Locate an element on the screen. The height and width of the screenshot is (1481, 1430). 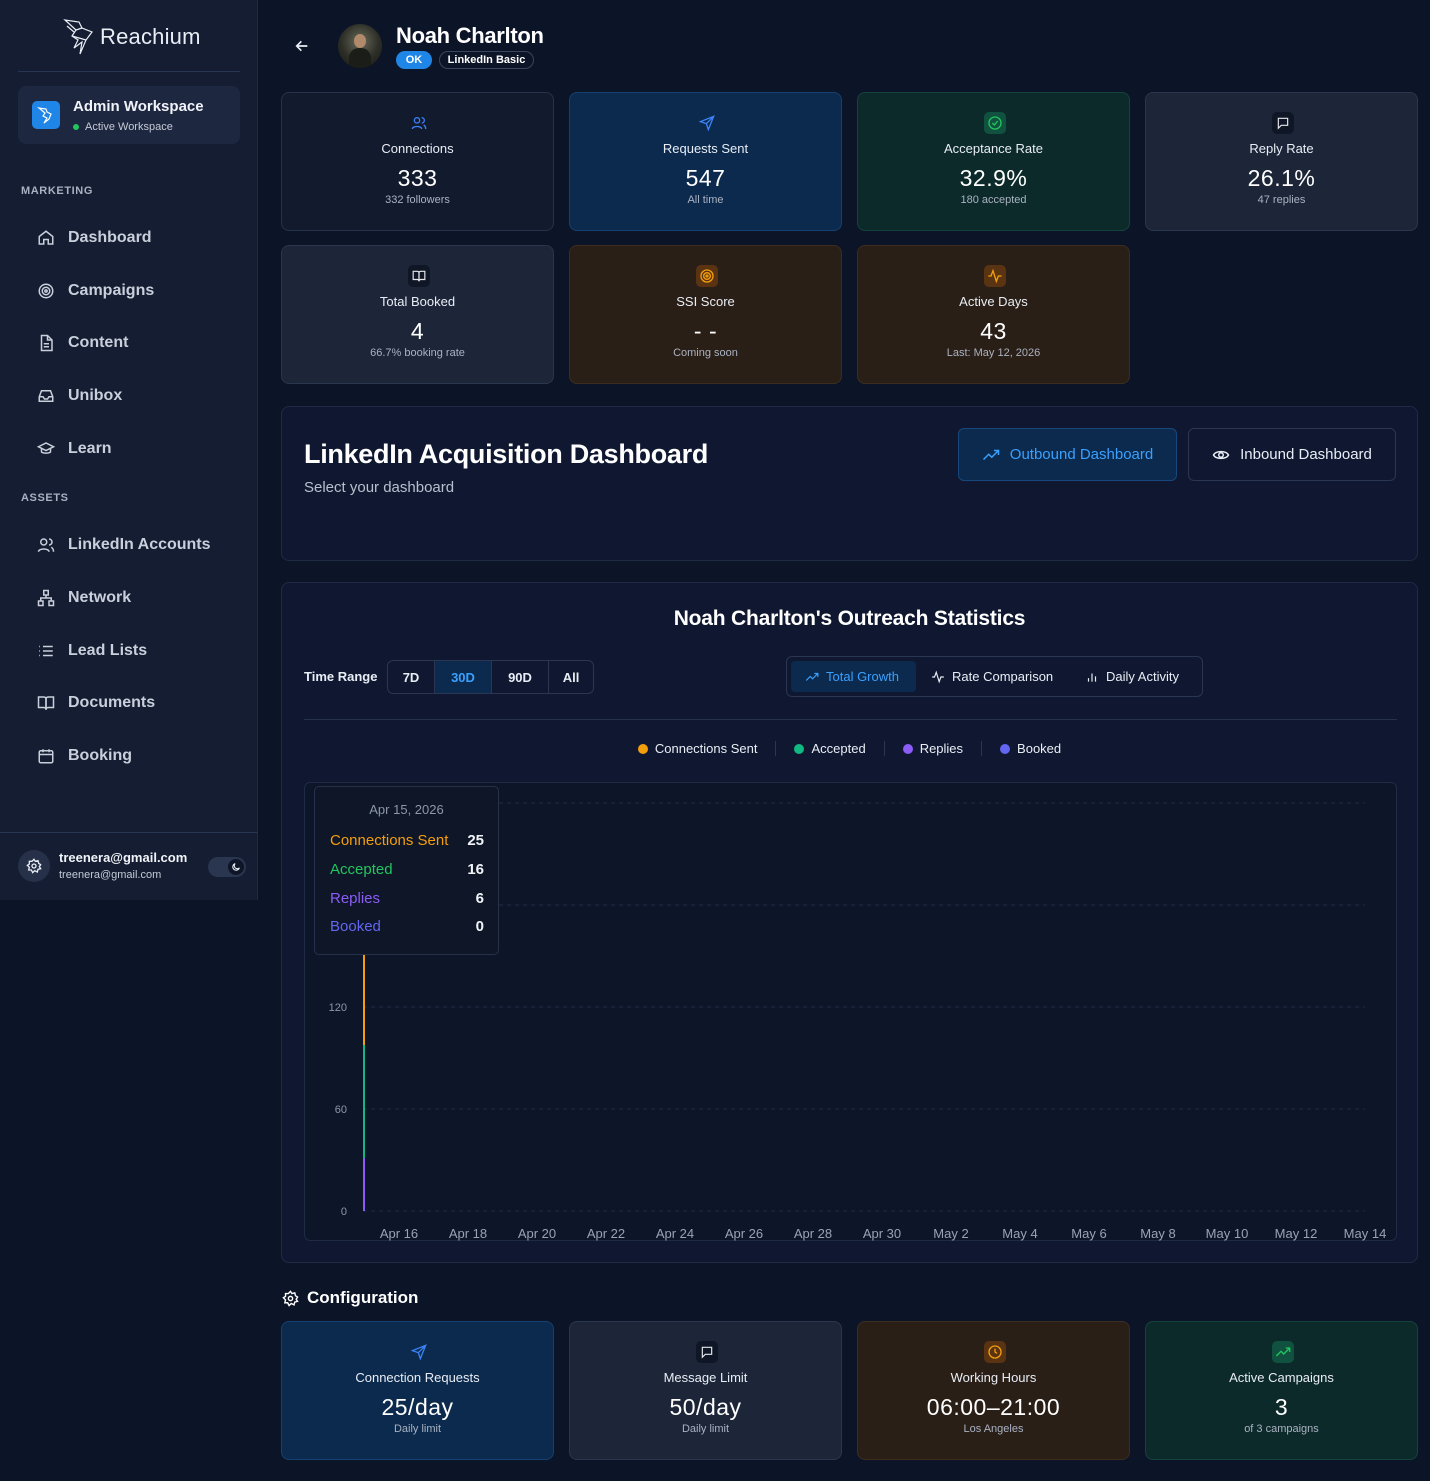
legend-item: Replies is located at coordinates (932, 748).